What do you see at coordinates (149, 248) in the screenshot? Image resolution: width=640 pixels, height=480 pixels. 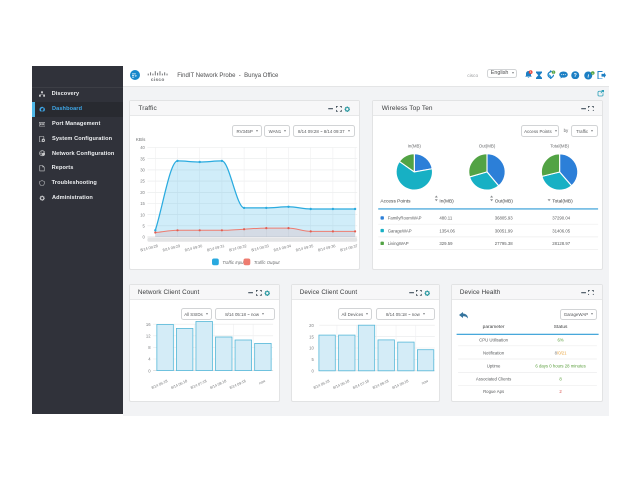 I see `svg-text: 8/14 09:28` at bounding box center [149, 248].